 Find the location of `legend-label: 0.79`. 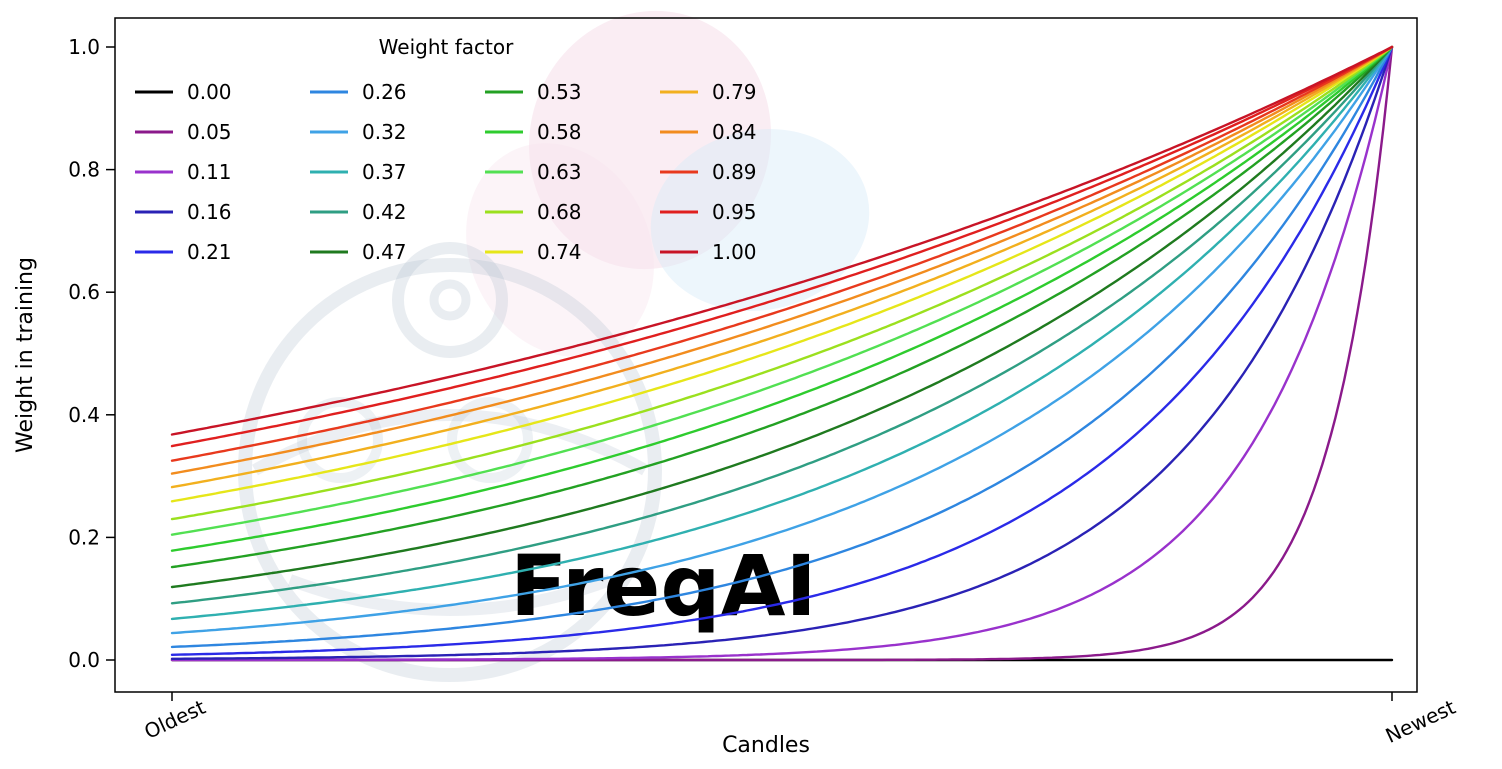

legend-label: 0.79 is located at coordinates (734, 92).